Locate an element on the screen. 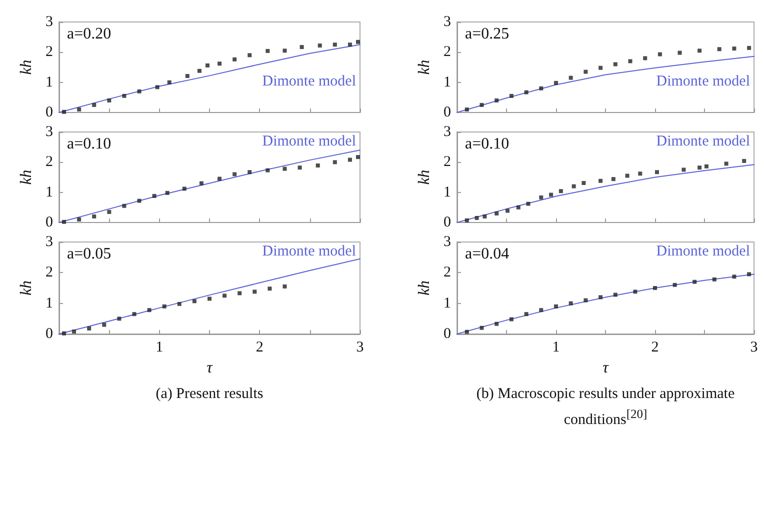  x-tick-label: 1 is located at coordinates (556, 348).